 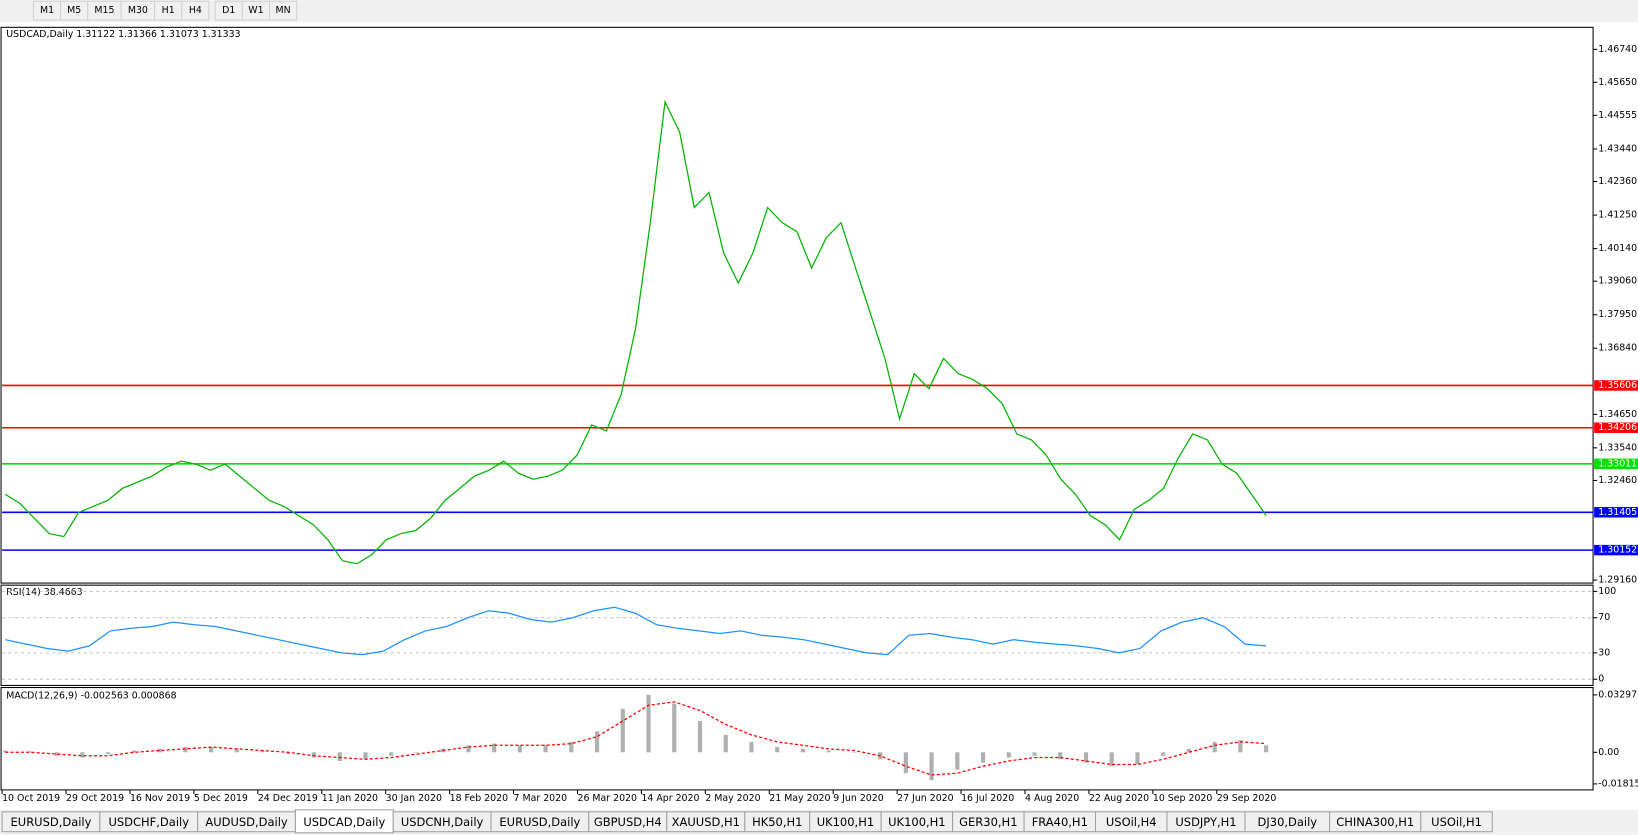 What do you see at coordinates (138, 10) in the screenshot?
I see `timeframe-label: M30` at bounding box center [138, 10].